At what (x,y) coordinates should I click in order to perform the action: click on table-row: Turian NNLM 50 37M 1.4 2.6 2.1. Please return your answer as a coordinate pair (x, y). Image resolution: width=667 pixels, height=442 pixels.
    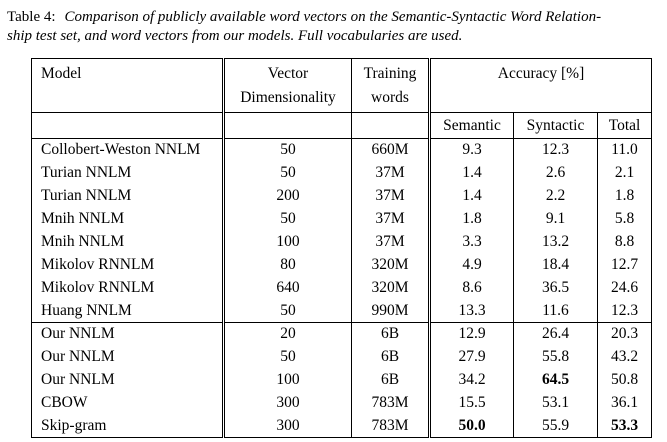
    Looking at the image, I should click on (342, 173).